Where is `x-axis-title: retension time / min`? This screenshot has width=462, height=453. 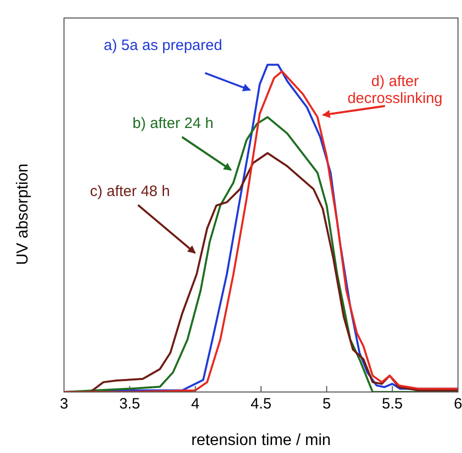 x-axis-title: retension time / min is located at coordinates (261, 440).